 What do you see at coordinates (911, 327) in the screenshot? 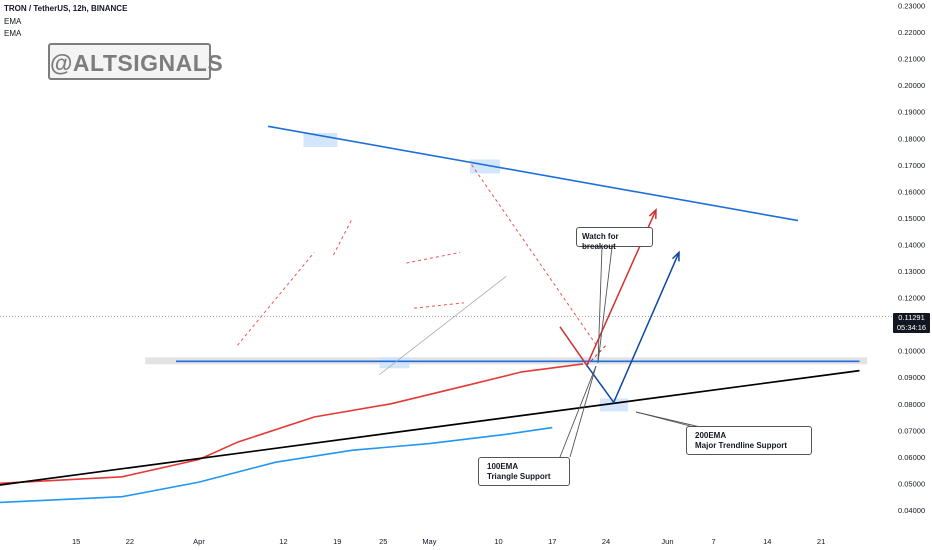
I see `bar-countdown: 05:34:16` at bounding box center [911, 327].